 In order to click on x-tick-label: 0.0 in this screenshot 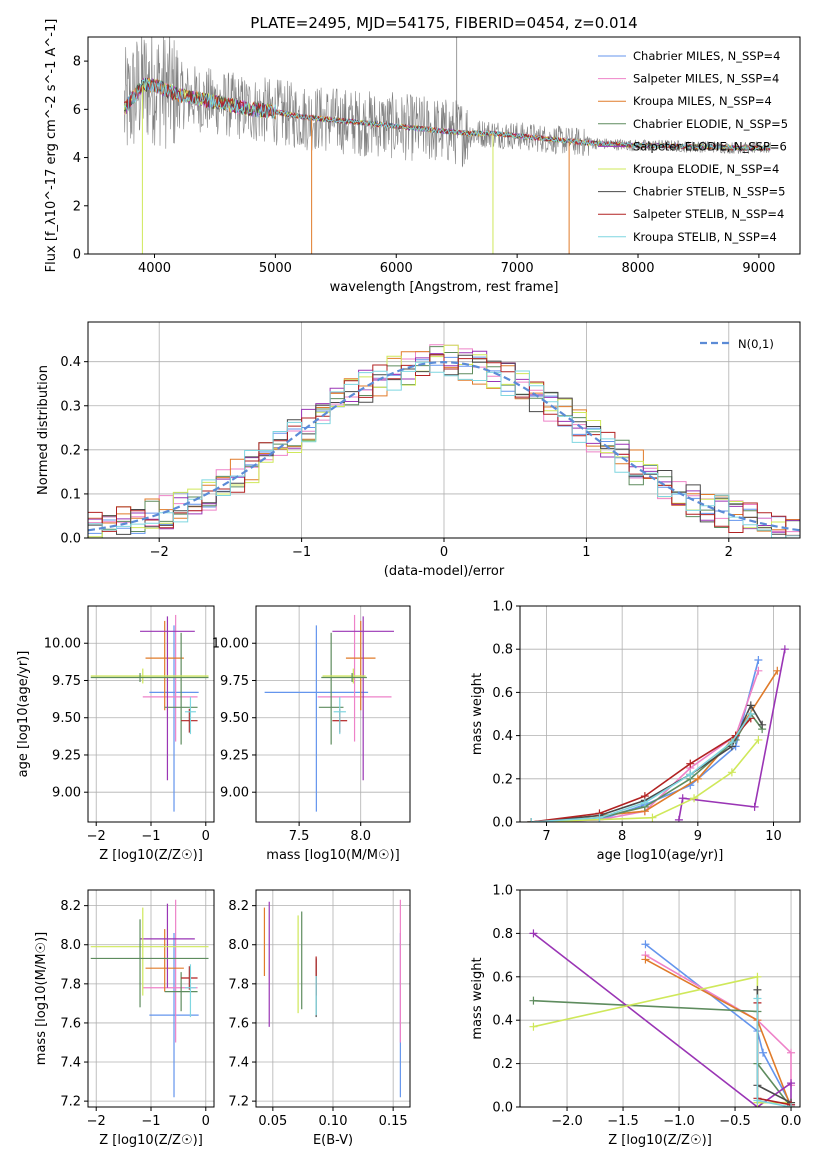, I will do `click(791, 1121)`.